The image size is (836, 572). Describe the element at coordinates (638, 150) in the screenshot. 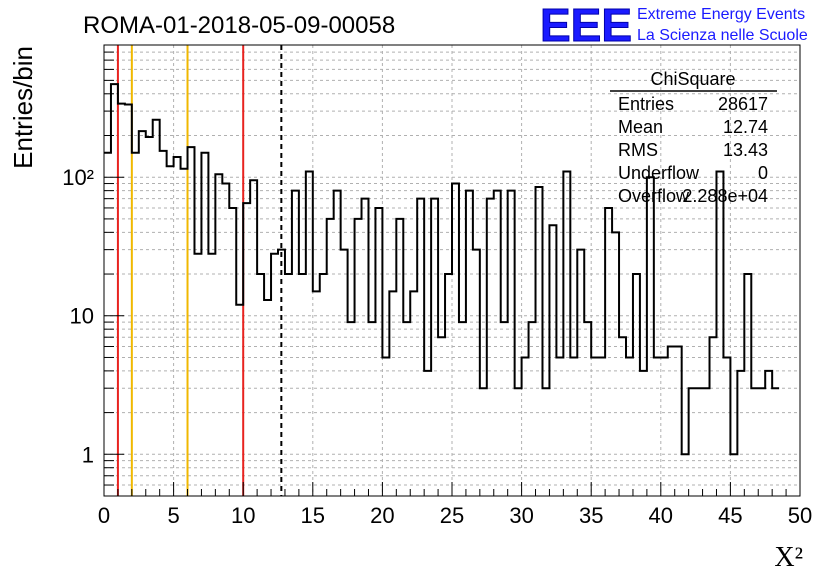

I see `stats-label: RMS` at that location.